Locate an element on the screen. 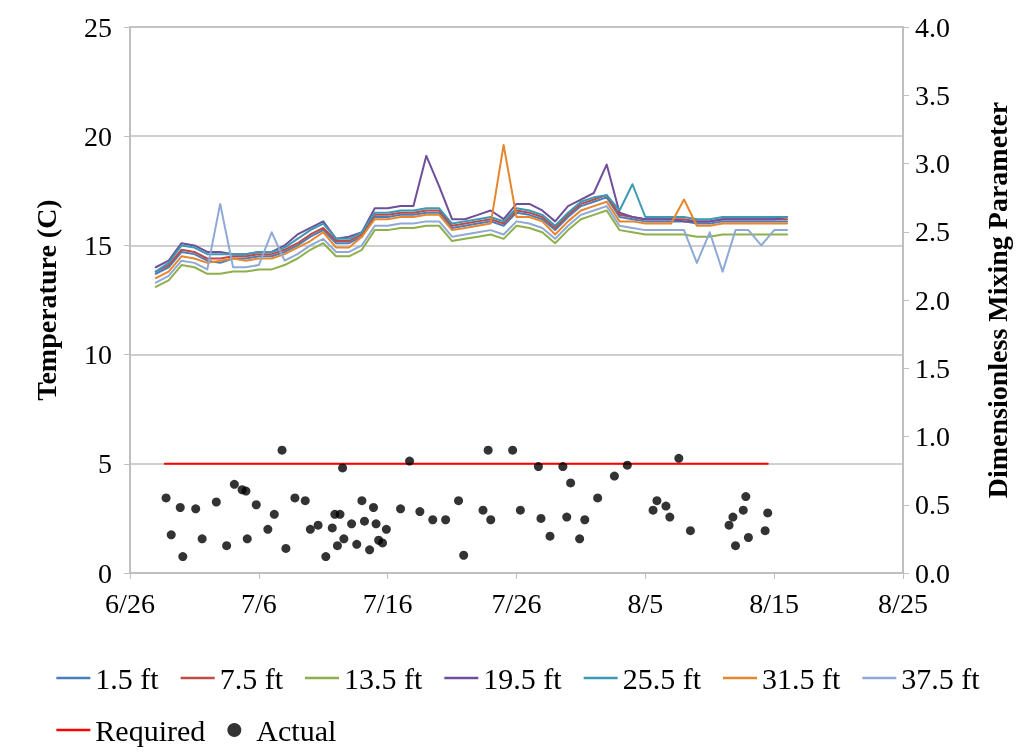 The height and width of the screenshot is (755, 1036). y-tick-label: 25 is located at coordinates (98, 27).